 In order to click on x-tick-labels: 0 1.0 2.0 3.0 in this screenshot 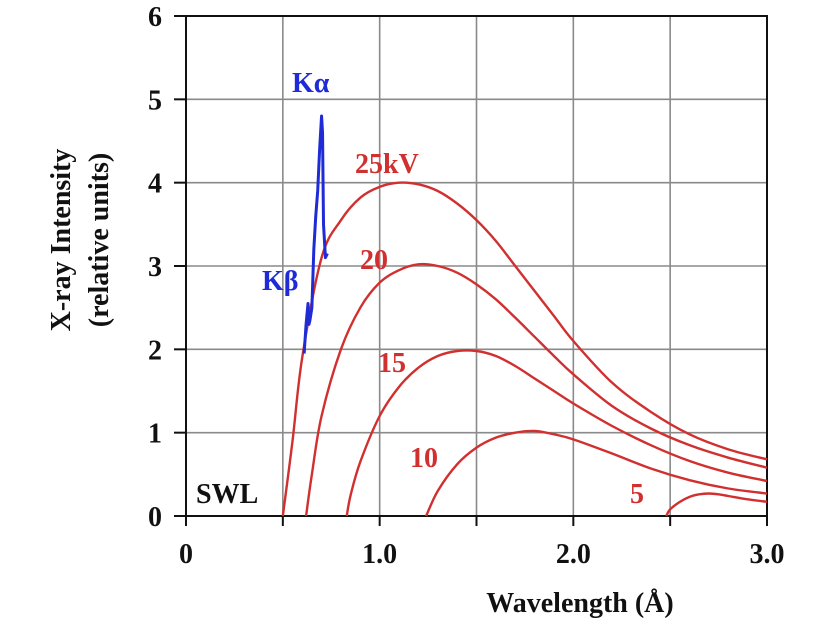, I will do `click(482, 554)`.